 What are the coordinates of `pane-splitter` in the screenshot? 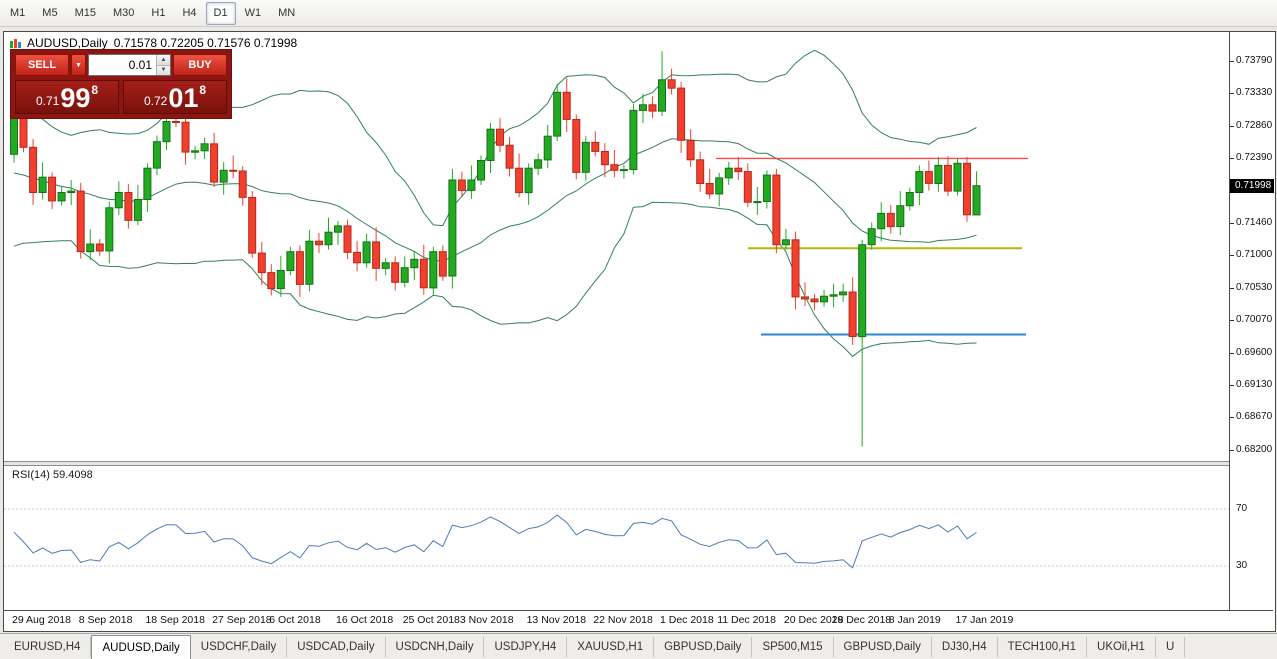 It's located at (638, 463).